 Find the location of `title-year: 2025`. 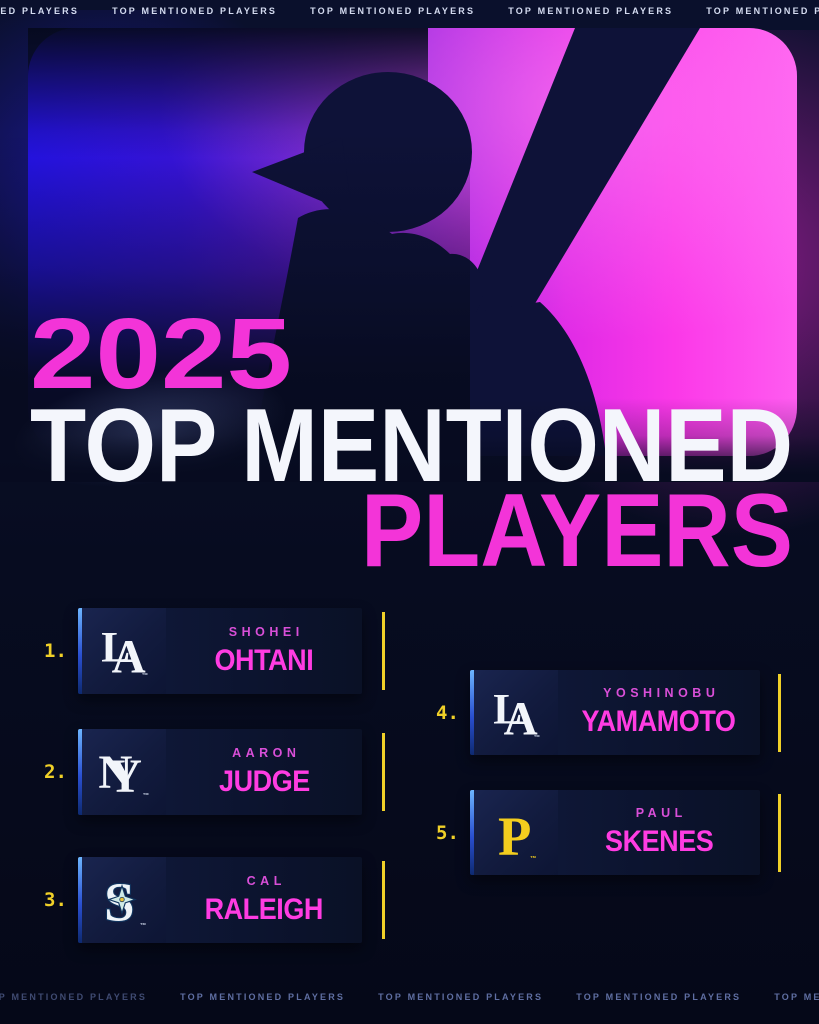

title-year: 2025 is located at coordinates (161, 355).